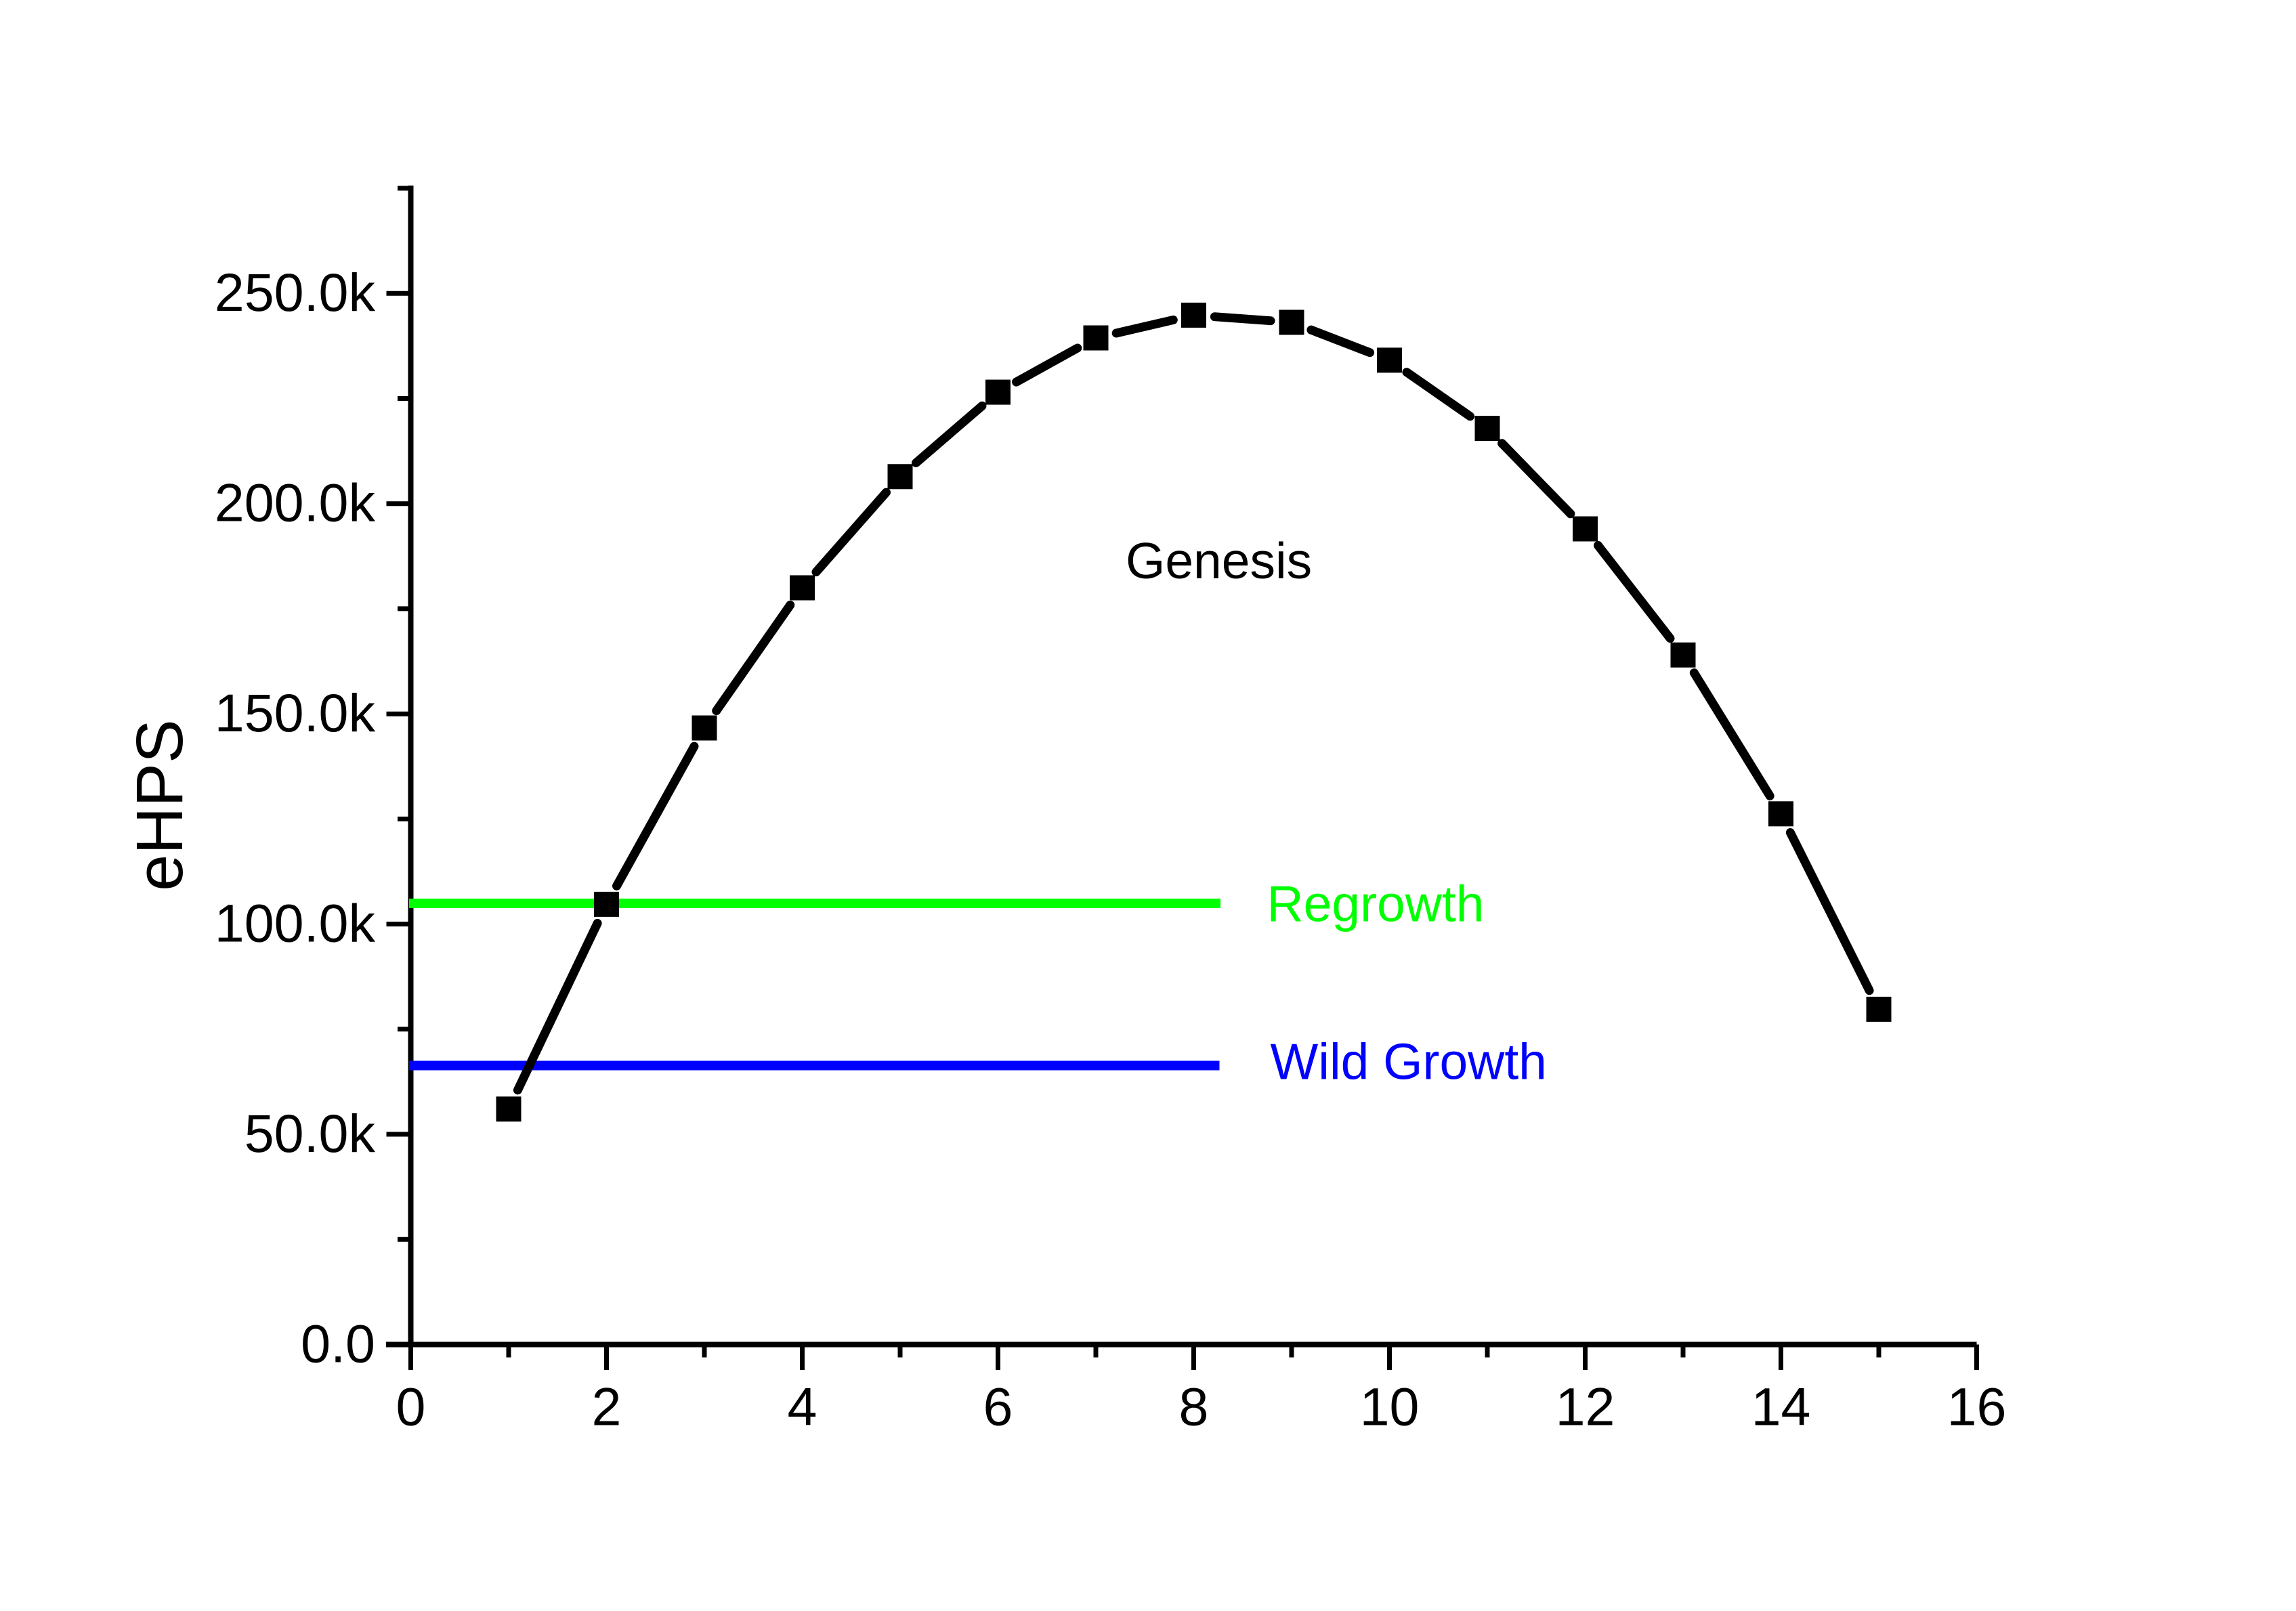 The width and height of the screenshot is (2296, 1611). Describe the element at coordinates (1390, 1407) in the screenshot. I see `svg-text: 10` at that location.